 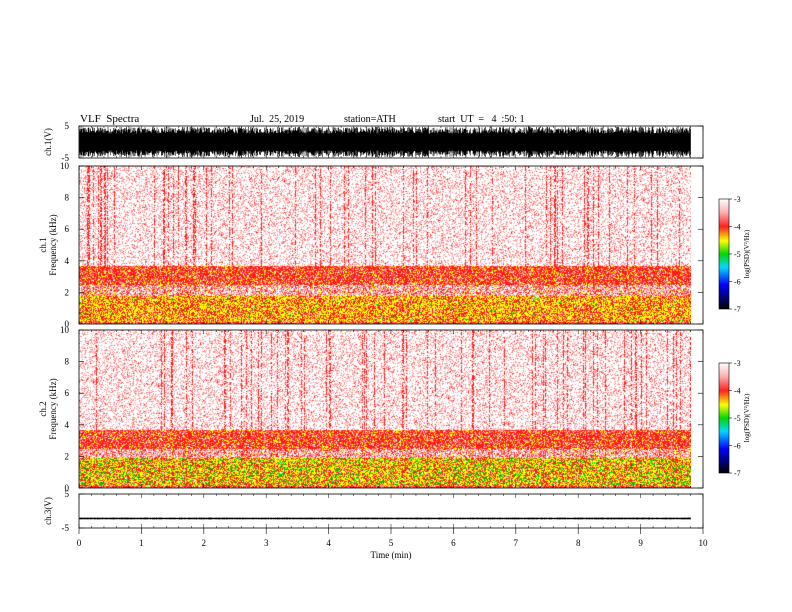 I want to click on station-label: station=ATH, so click(x=370, y=119).